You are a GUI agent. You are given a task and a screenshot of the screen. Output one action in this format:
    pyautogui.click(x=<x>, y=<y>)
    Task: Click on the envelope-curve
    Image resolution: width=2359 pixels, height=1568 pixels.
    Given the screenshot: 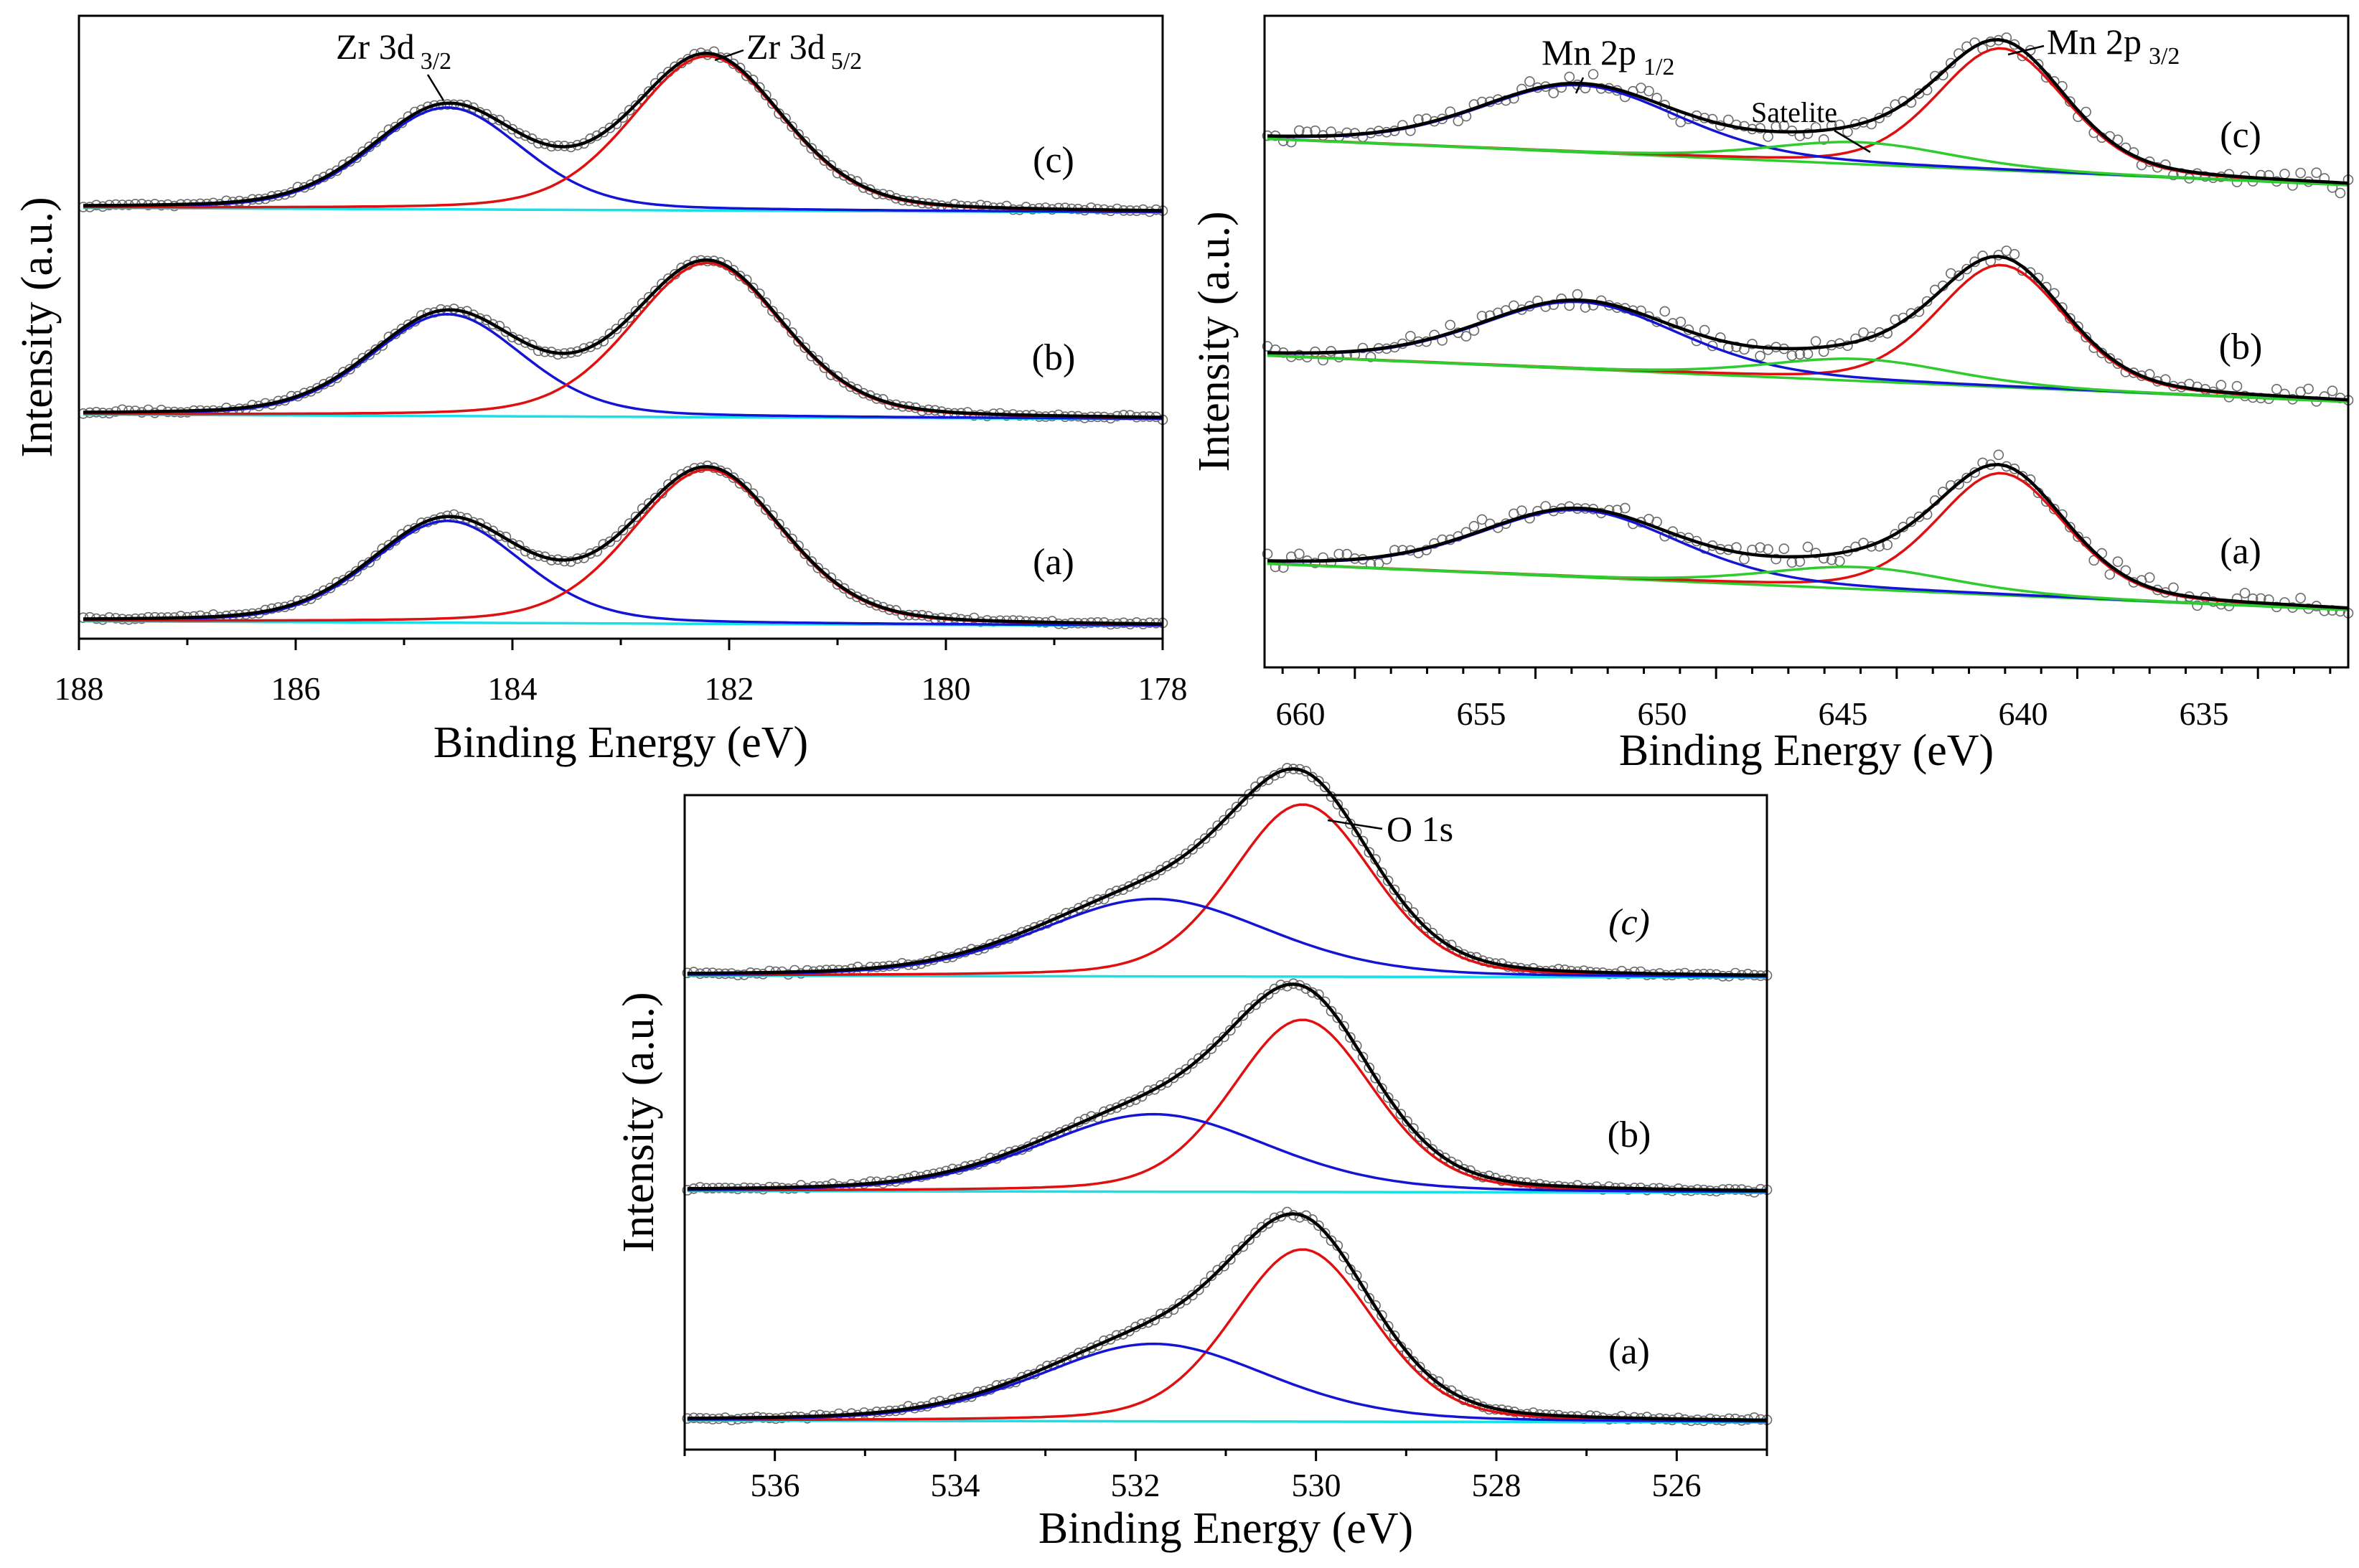 What is the action you would take?
    pyautogui.click(x=1227, y=872)
    